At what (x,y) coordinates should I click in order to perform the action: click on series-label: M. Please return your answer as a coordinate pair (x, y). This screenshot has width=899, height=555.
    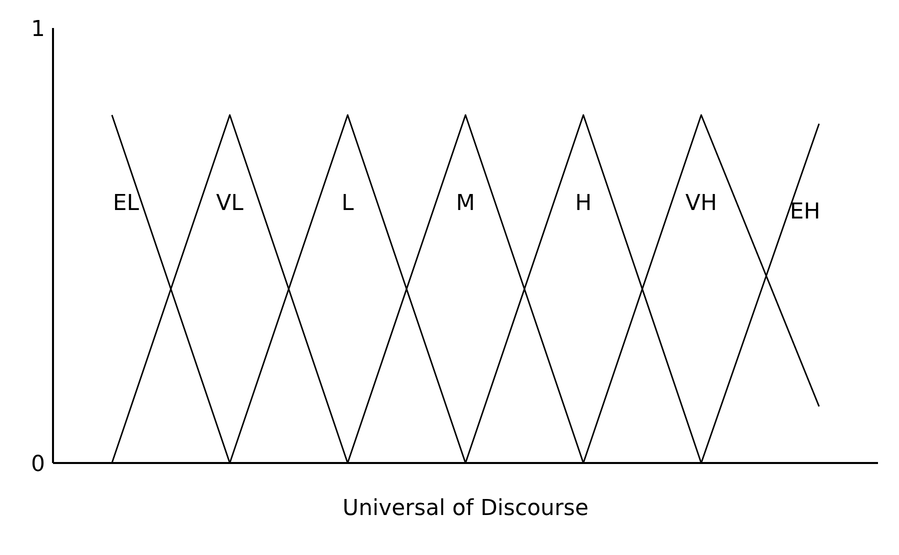
    Looking at the image, I should click on (465, 203).